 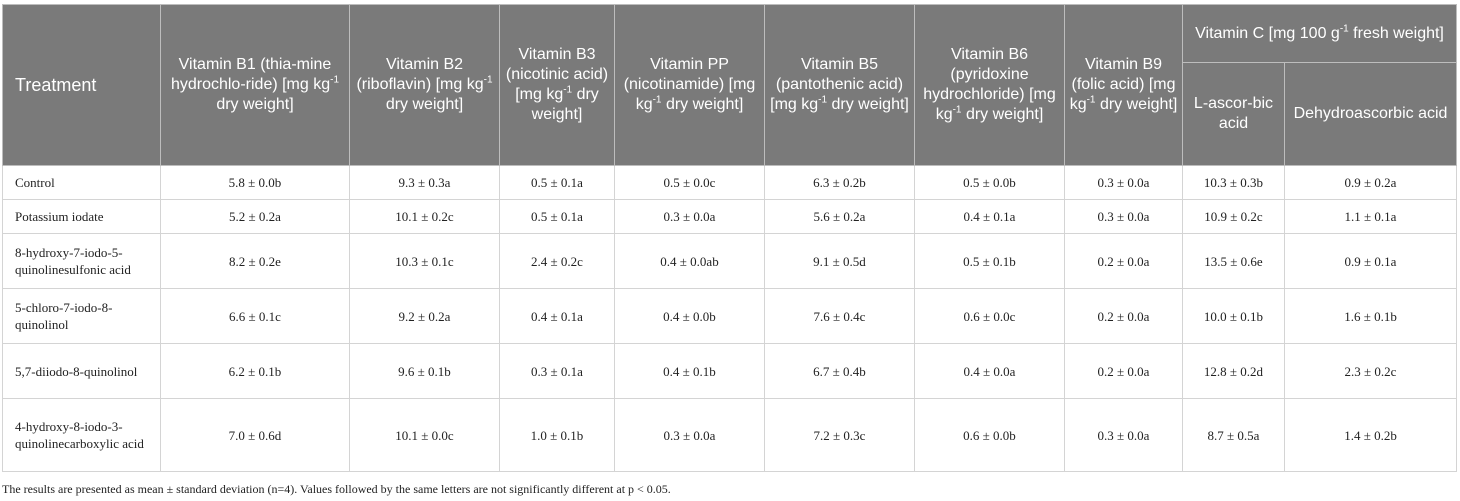 What do you see at coordinates (424, 182) in the screenshot?
I see `value-cell: 9.3 ± 0.3a` at bounding box center [424, 182].